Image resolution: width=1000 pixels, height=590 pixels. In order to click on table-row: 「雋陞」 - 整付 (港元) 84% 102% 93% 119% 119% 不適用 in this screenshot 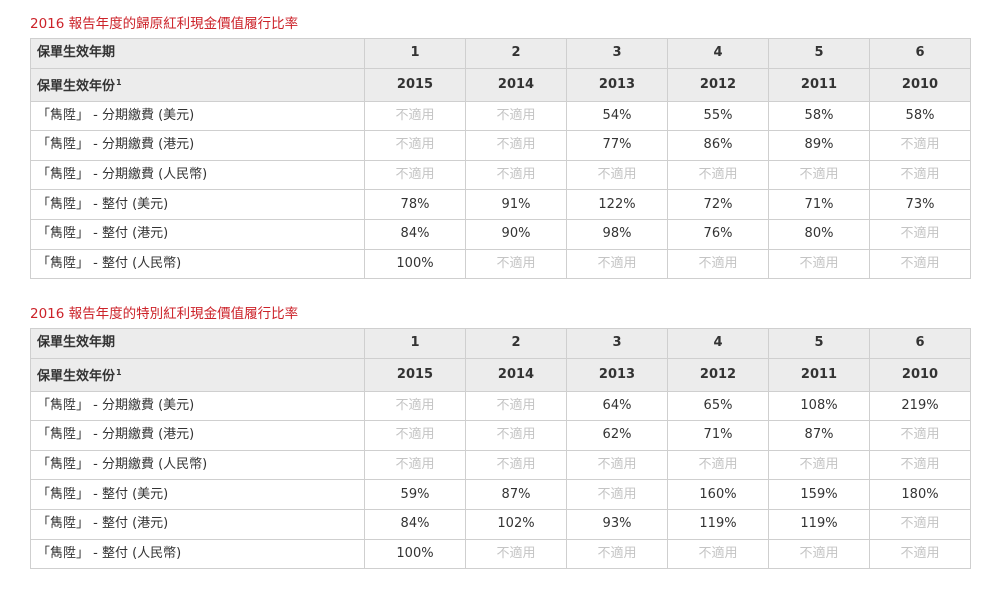, I will do `click(500, 524)`.